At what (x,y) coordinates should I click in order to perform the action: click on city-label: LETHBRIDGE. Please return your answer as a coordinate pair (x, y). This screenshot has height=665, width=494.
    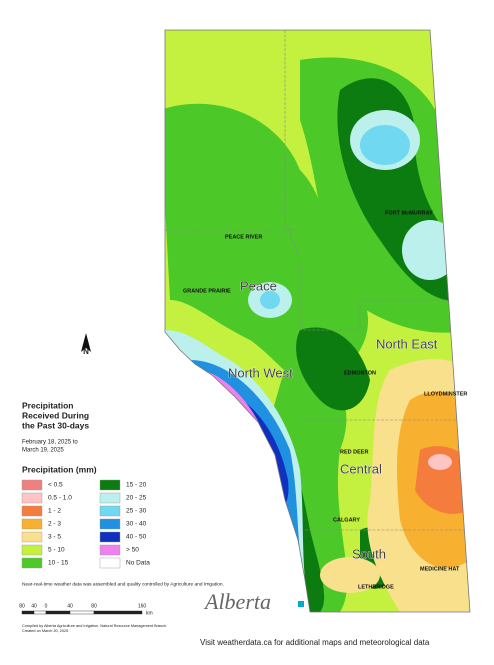
    Looking at the image, I should click on (376, 587).